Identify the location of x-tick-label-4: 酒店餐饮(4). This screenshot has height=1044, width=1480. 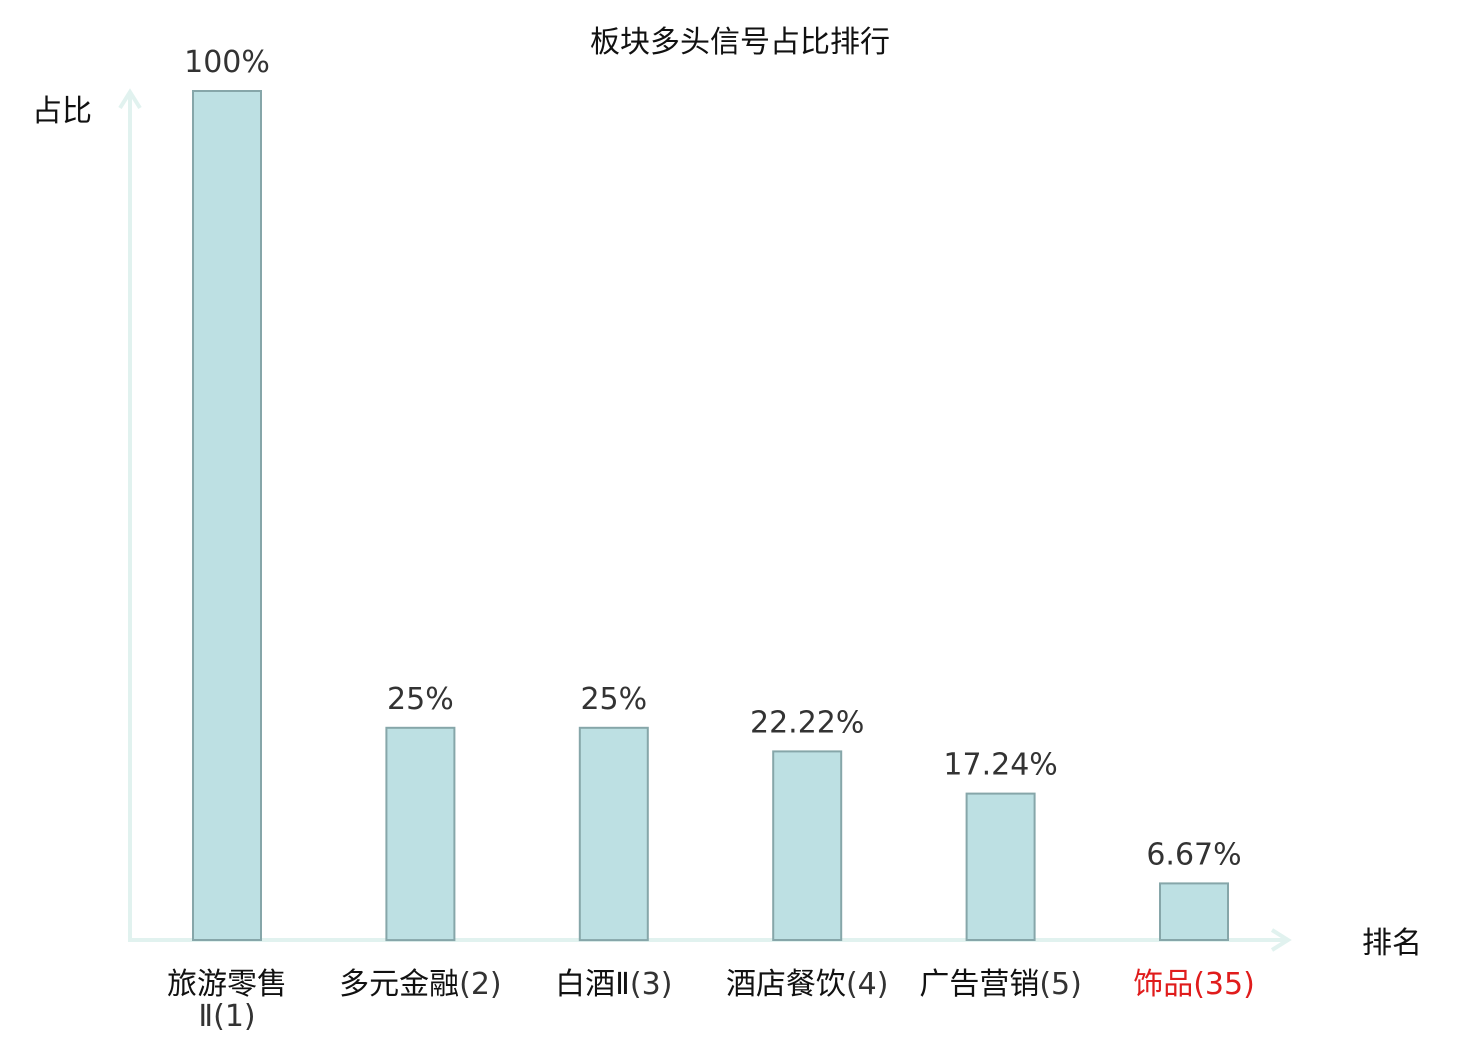
(807, 984).